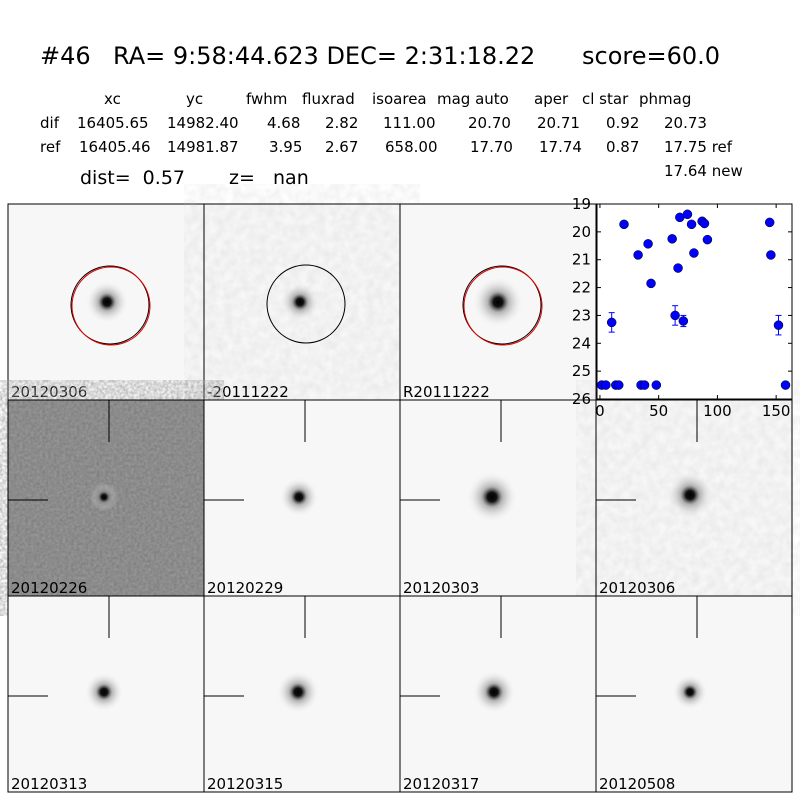  I want to click on cell: 2.67, so click(341, 147).